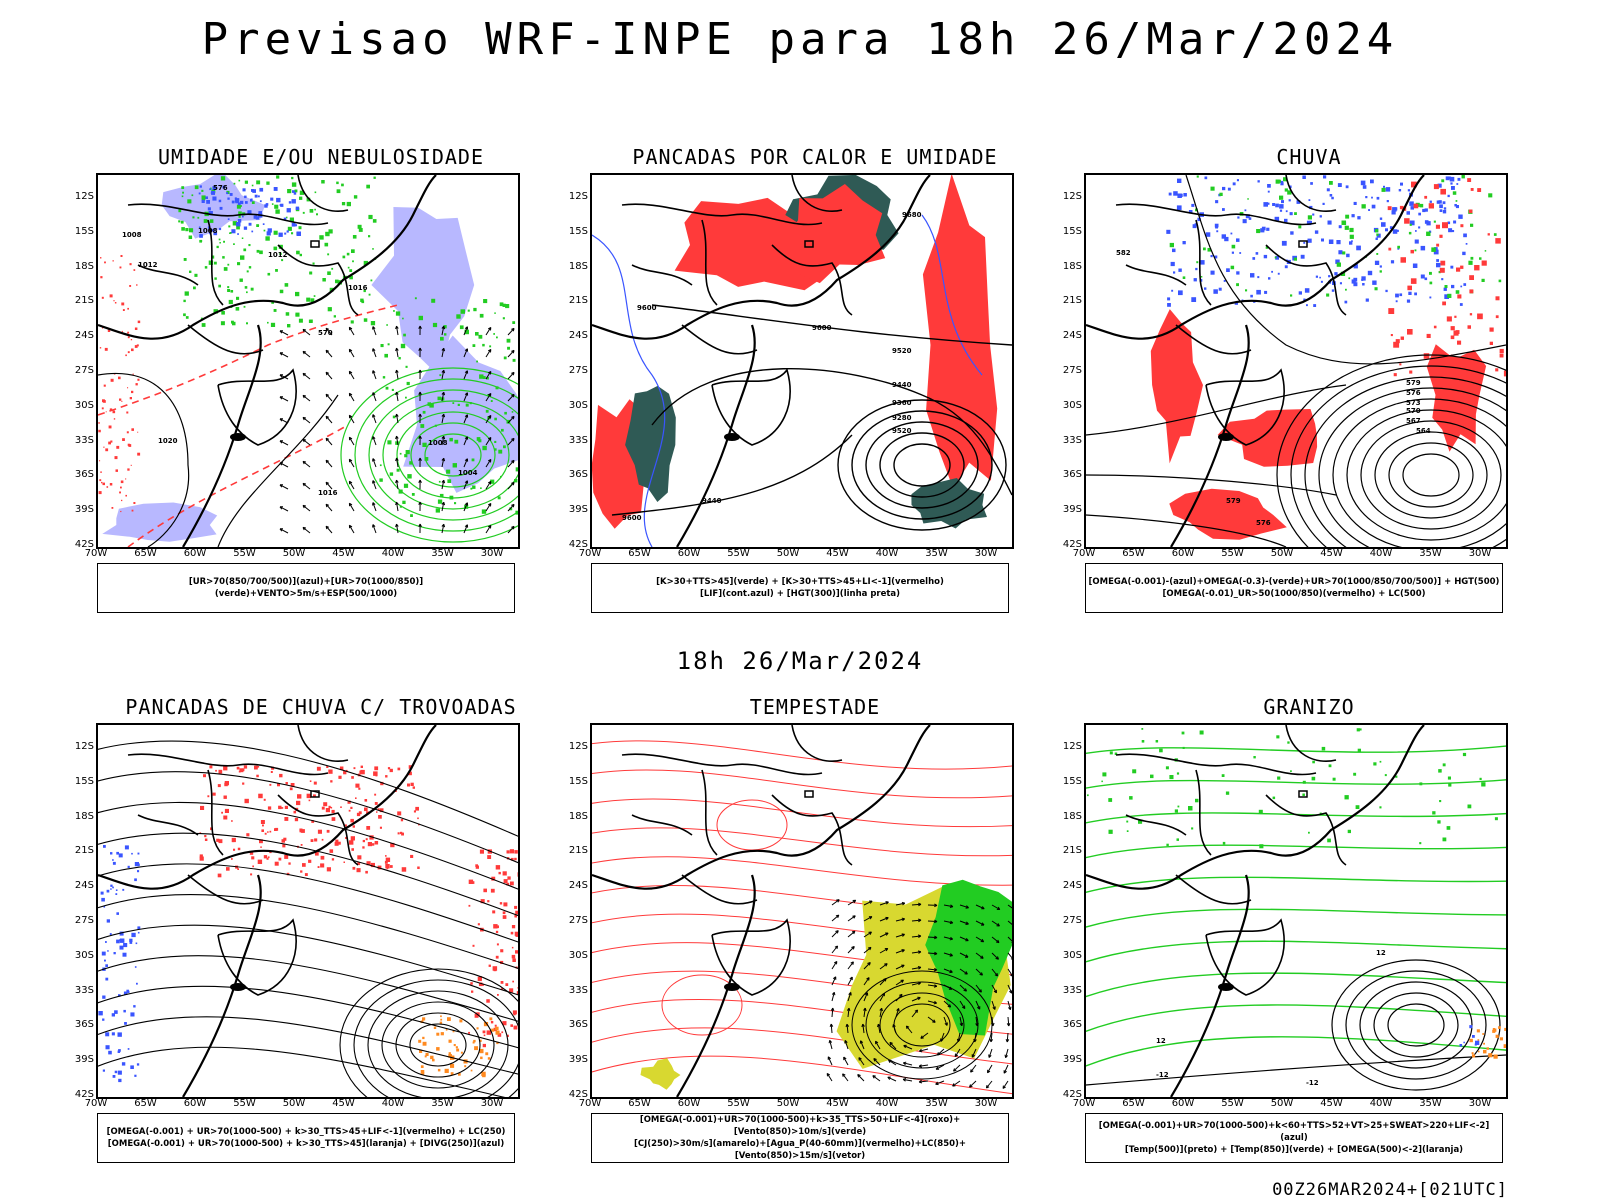 Image resolution: width=1600 pixels, height=1200 pixels. I want to click on lat-tick-label: 12S, so click(578, 746).